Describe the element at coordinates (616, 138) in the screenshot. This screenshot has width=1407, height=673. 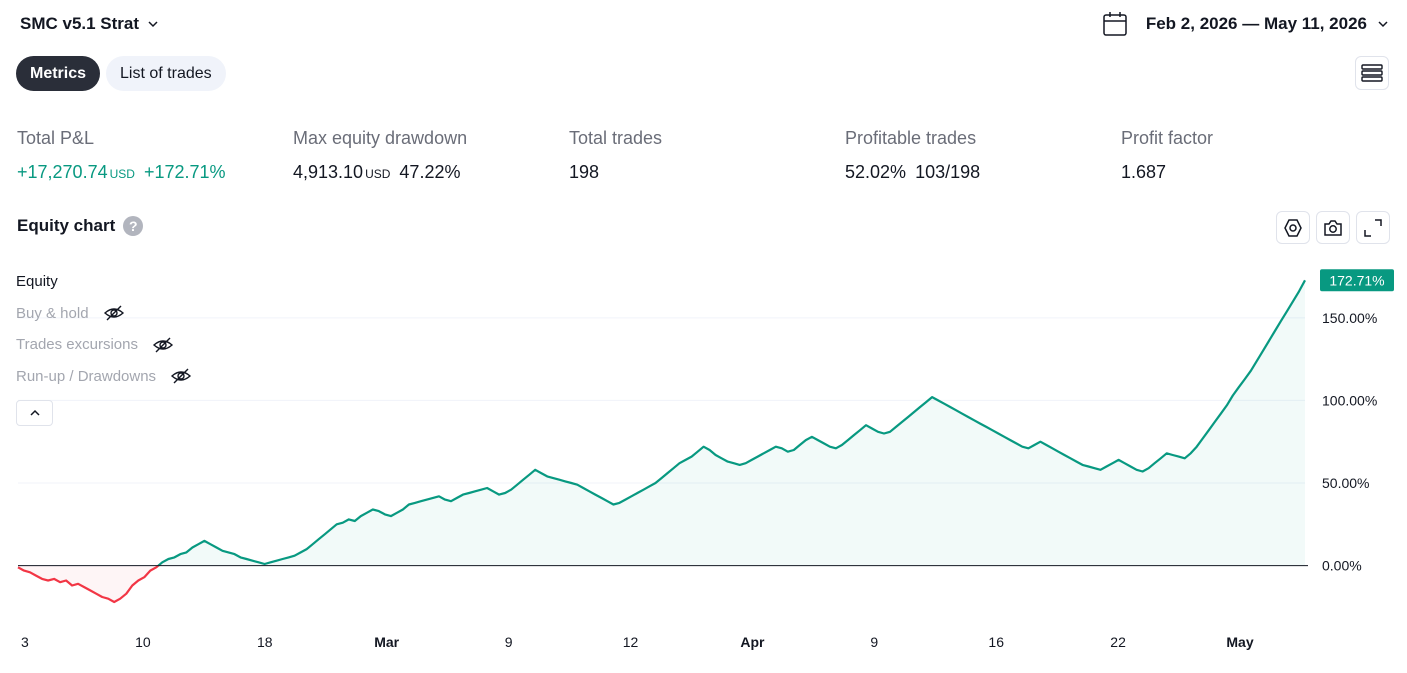
I see `metric-label: Total trades` at that location.